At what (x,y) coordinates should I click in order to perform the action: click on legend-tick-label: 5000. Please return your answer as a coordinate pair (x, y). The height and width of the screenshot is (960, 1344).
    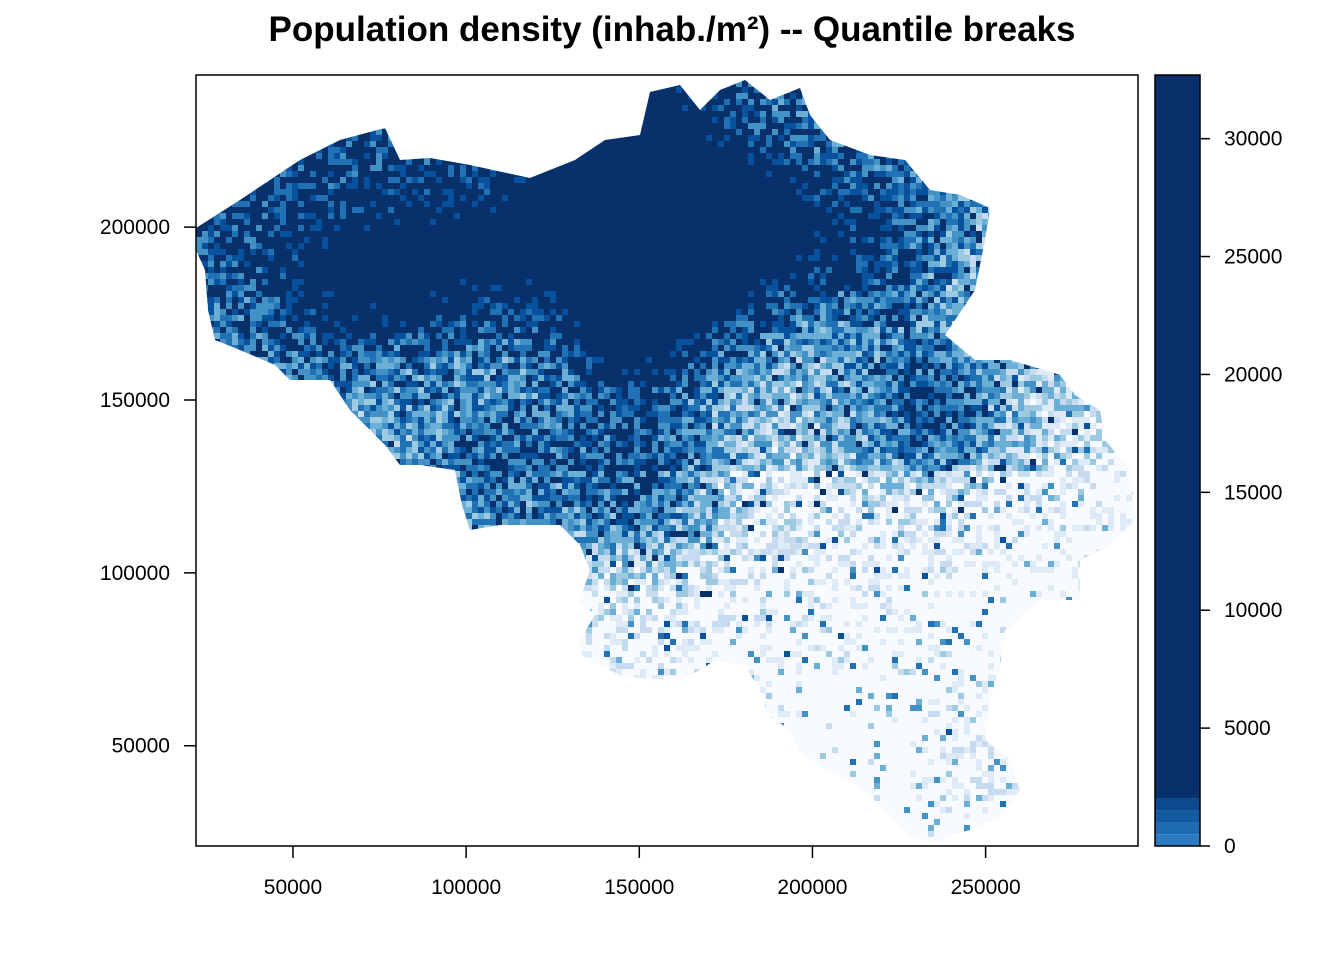
    Looking at the image, I should click on (1247, 728).